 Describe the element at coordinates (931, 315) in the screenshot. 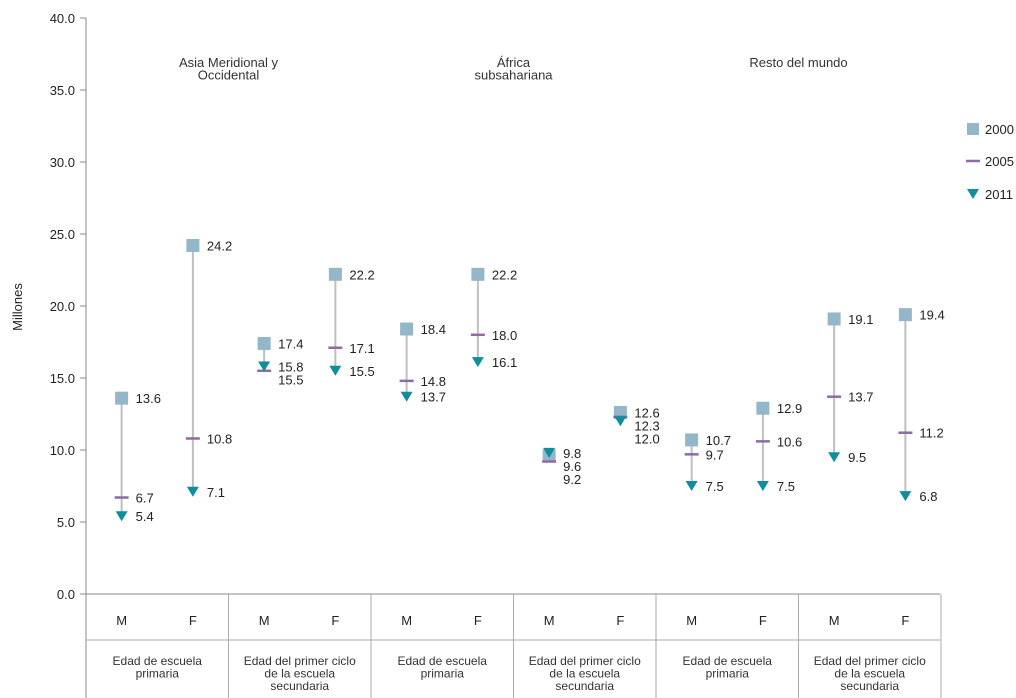

I see `data-label: 19.4` at that location.